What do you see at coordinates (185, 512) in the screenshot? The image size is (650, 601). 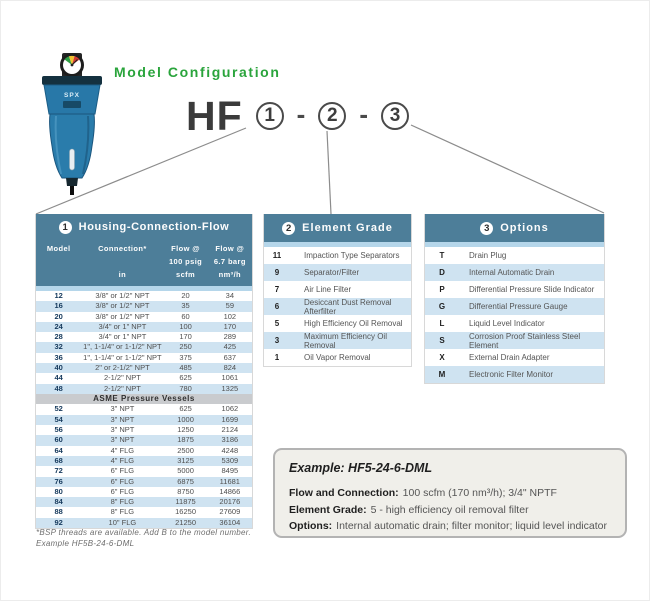 I see `table-cell: 16250` at bounding box center [185, 512].